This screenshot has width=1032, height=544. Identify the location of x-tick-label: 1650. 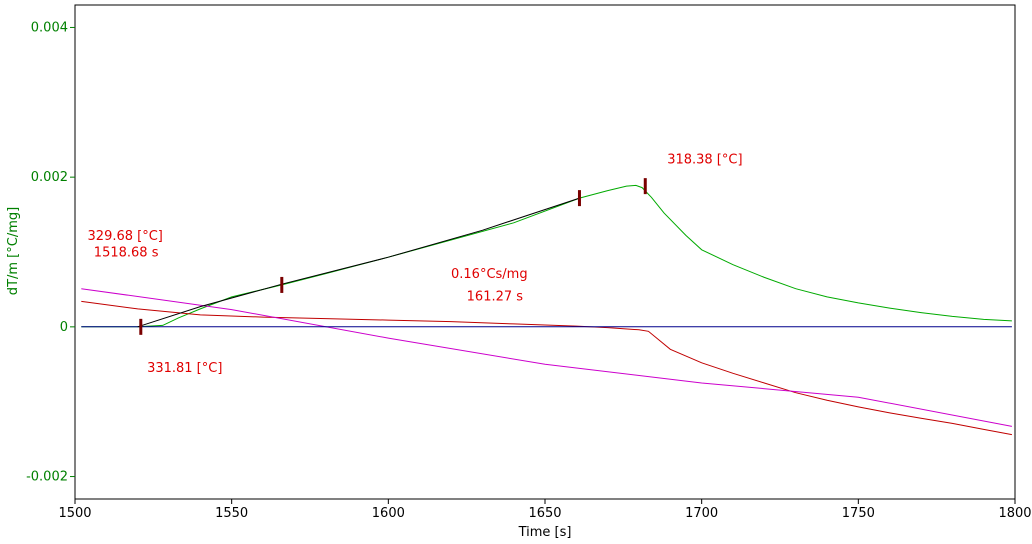
(544, 513).